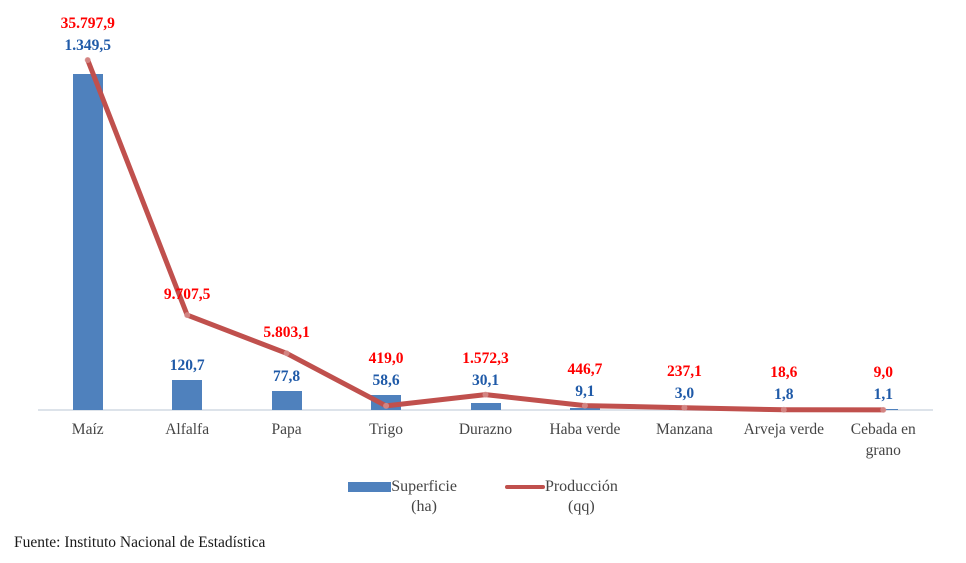 The width and height of the screenshot is (966, 563). I want to click on bar-superficie-maiz, so click(87, 242).